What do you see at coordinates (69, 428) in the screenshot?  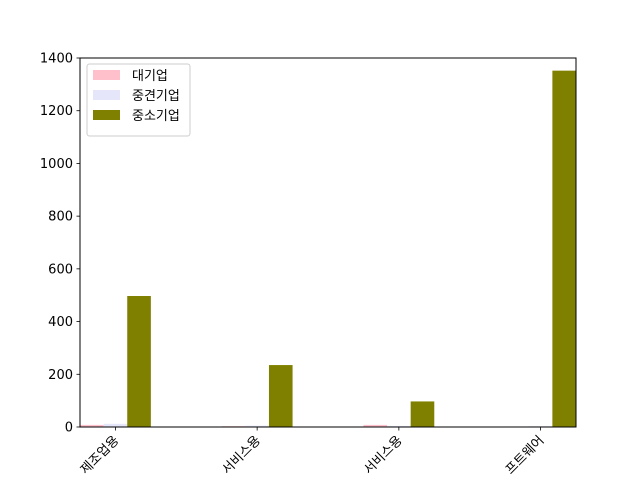 I see `y-tick-label: 0` at bounding box center [69, 428].